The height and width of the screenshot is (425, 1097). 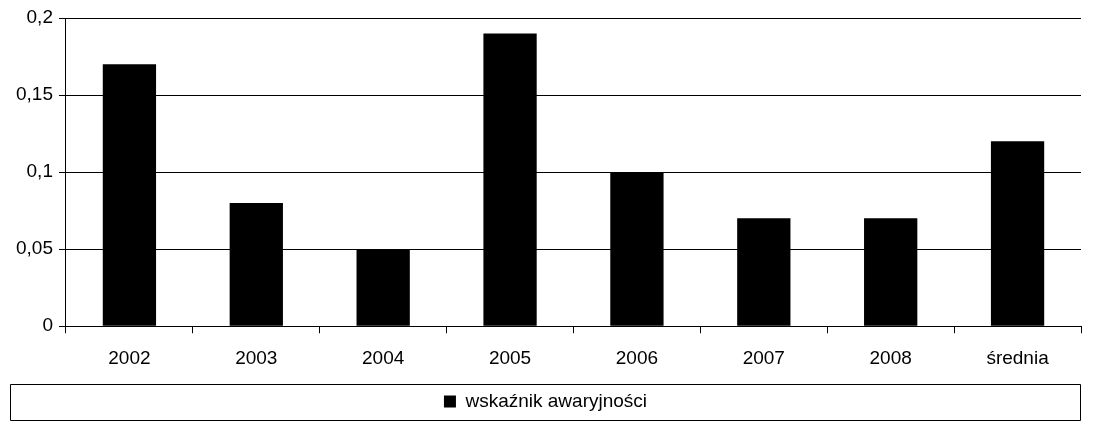 I want to click on x-tick-label: 2003, so click(x=256, y=357).